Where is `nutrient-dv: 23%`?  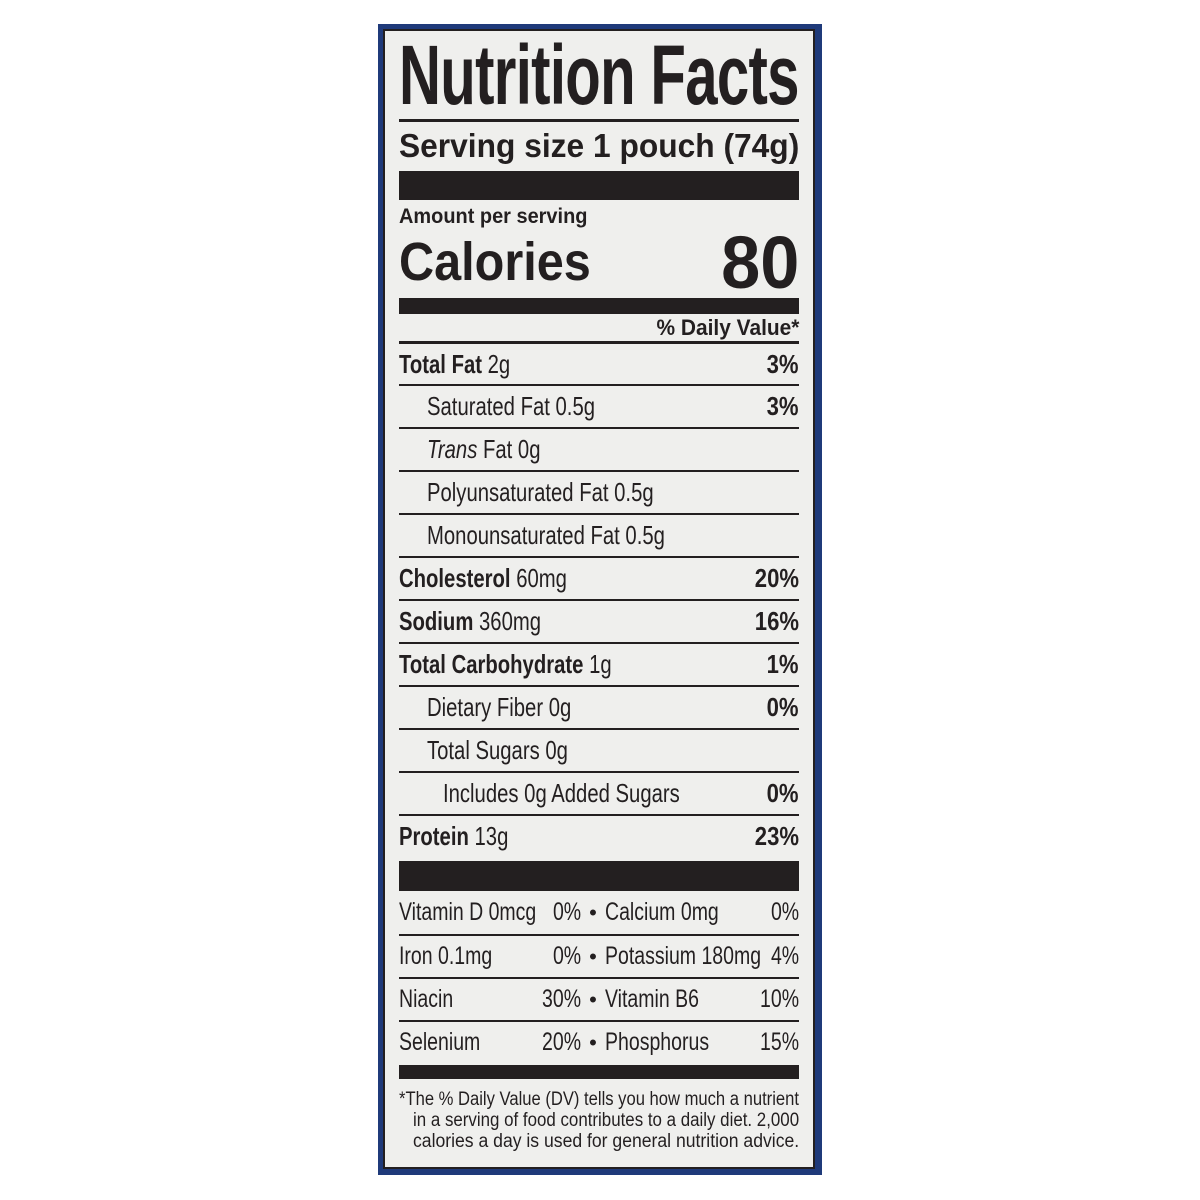 nutrient-dv: 23% is located at coordinates (777, 836).